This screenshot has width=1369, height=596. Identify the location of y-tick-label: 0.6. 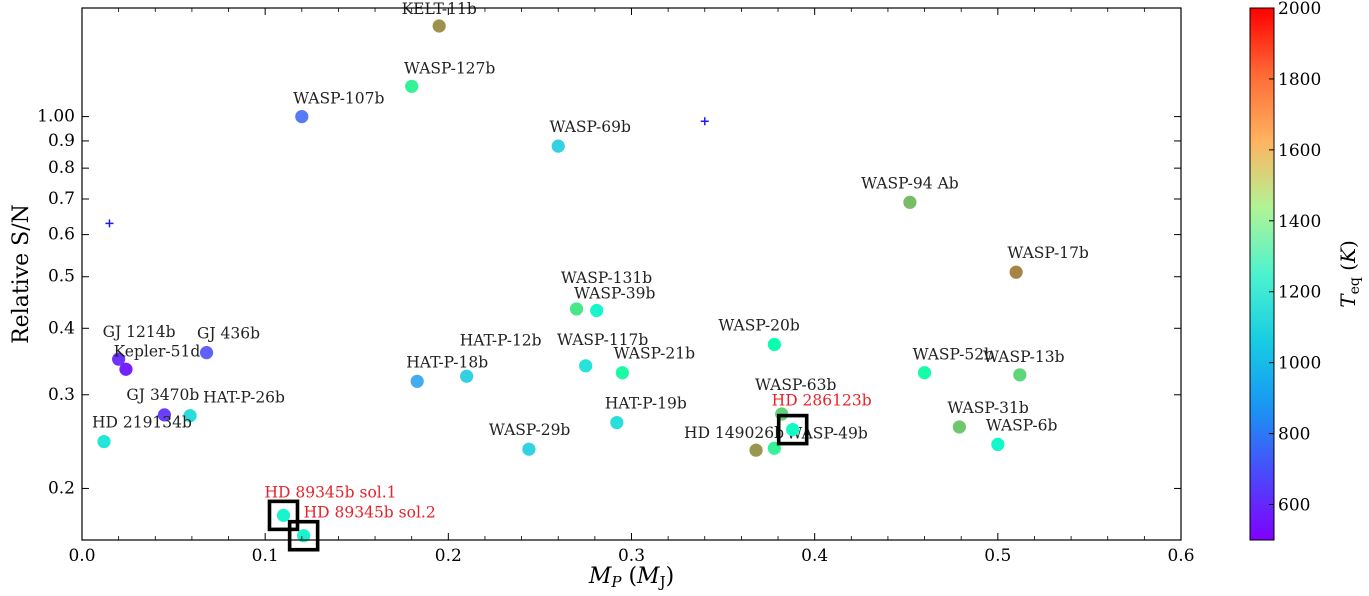
(61, 235).